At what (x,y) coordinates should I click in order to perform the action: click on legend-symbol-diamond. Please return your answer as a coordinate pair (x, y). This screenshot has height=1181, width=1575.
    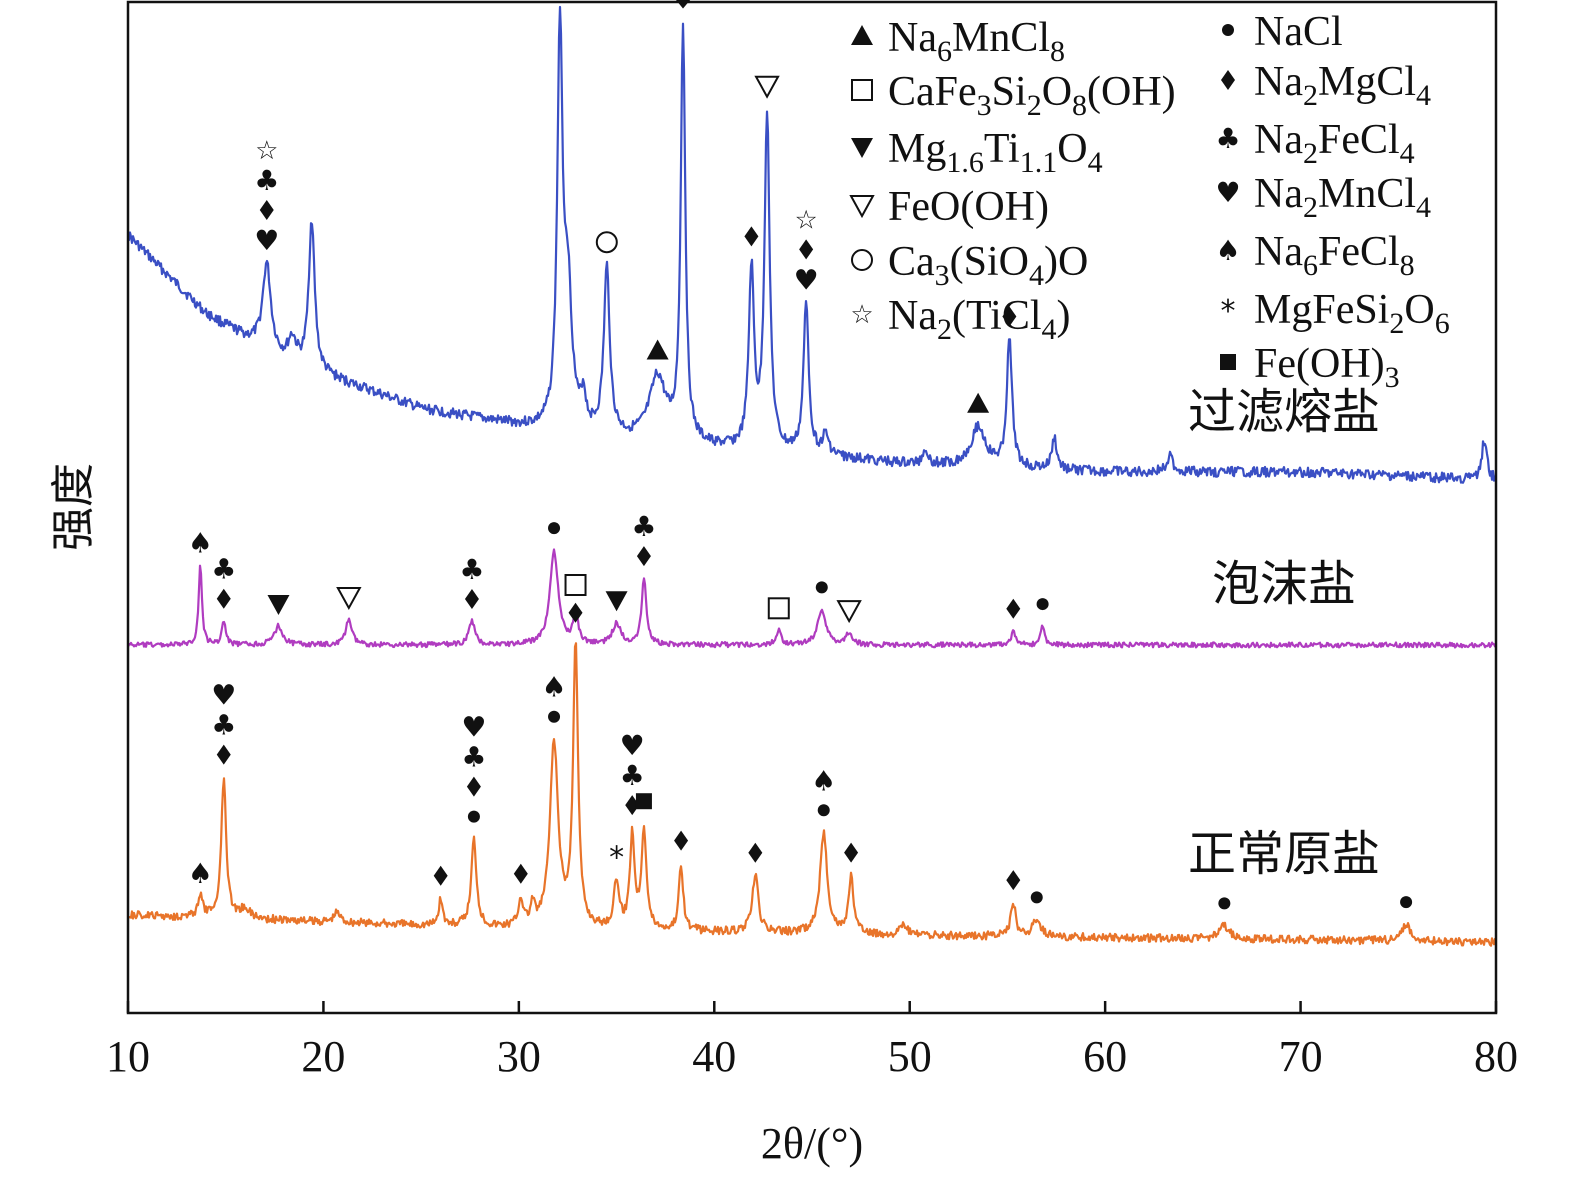
    Looking at the image, I should click on (1228, 80).